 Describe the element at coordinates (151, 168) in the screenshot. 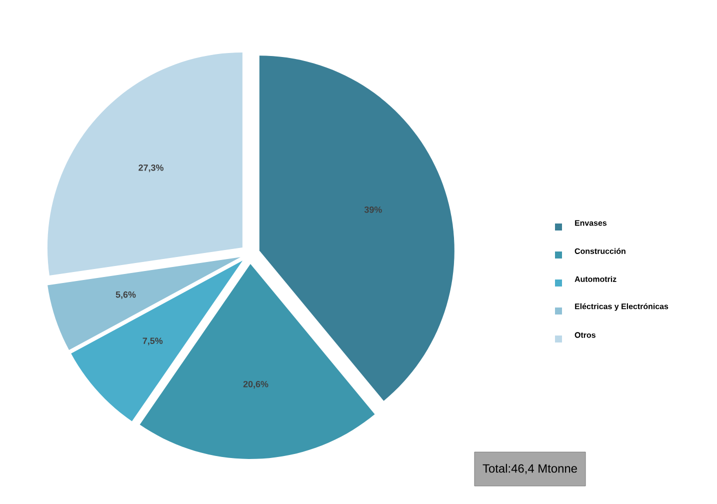

I see `data-label: 27,3%` at that location.